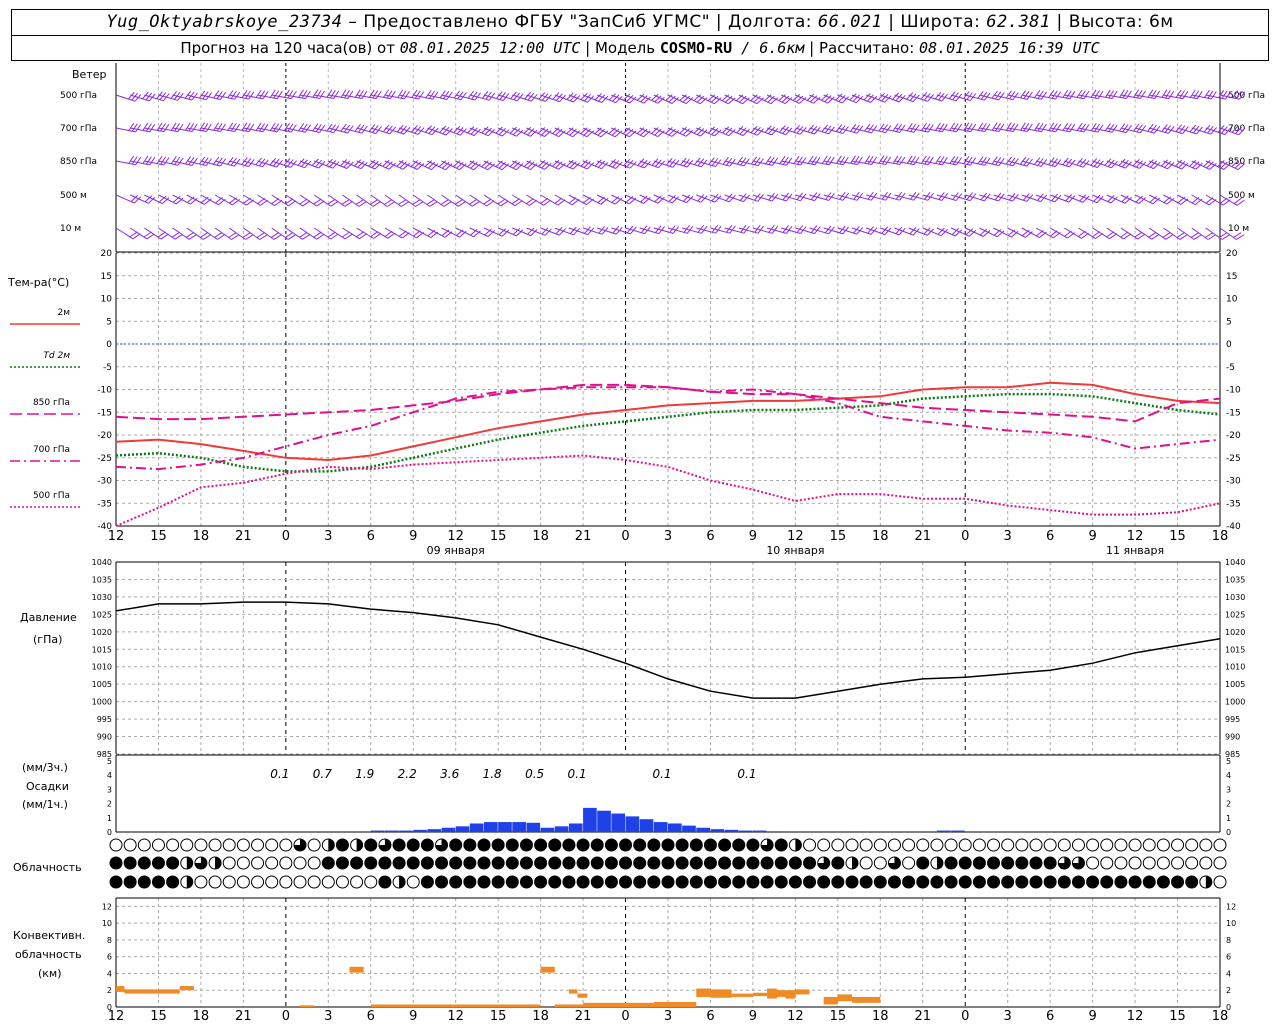 This screenshot has width=1280, height=1024. I want to click on precip-tick-right: 2, so click(1228, 804).